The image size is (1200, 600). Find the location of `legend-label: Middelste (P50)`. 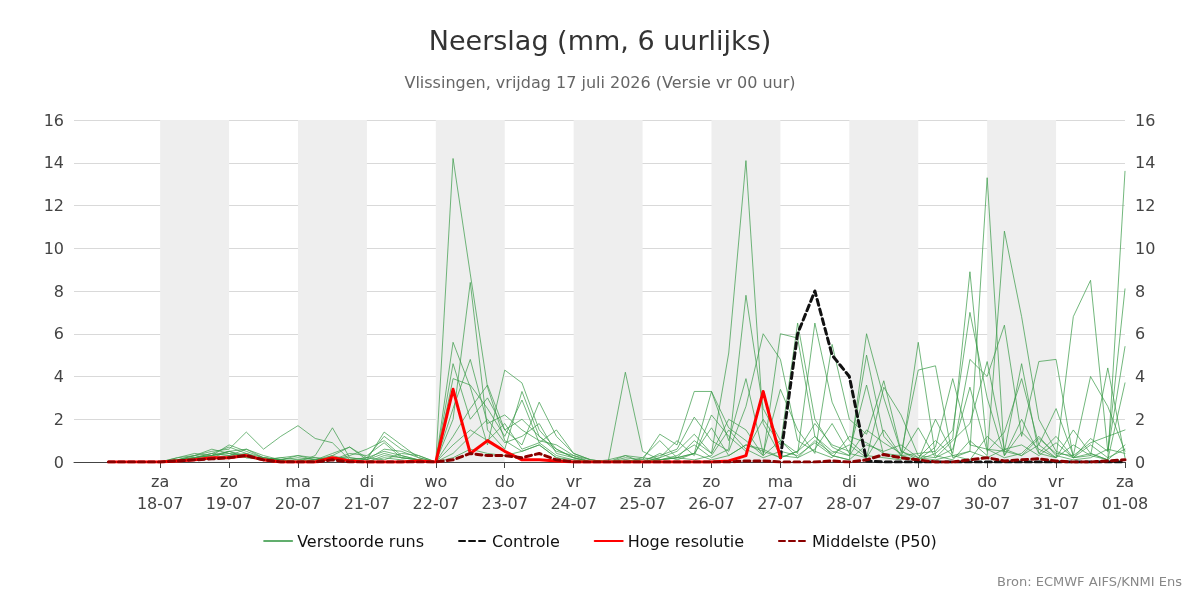

legend-label: Middelste (P50) is located at coordinates (874, 541).